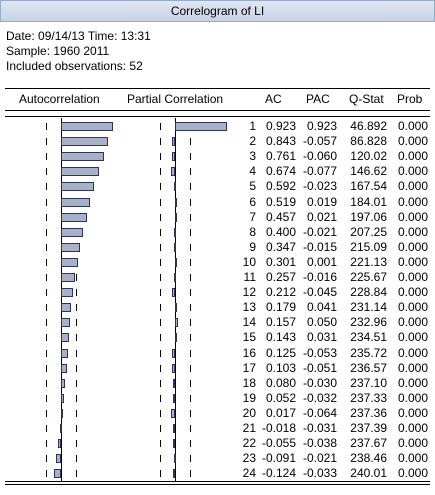  Describe the element at coordinates (368, 443) in the screenshot. I see `qstat-value: 237.67` at that location.